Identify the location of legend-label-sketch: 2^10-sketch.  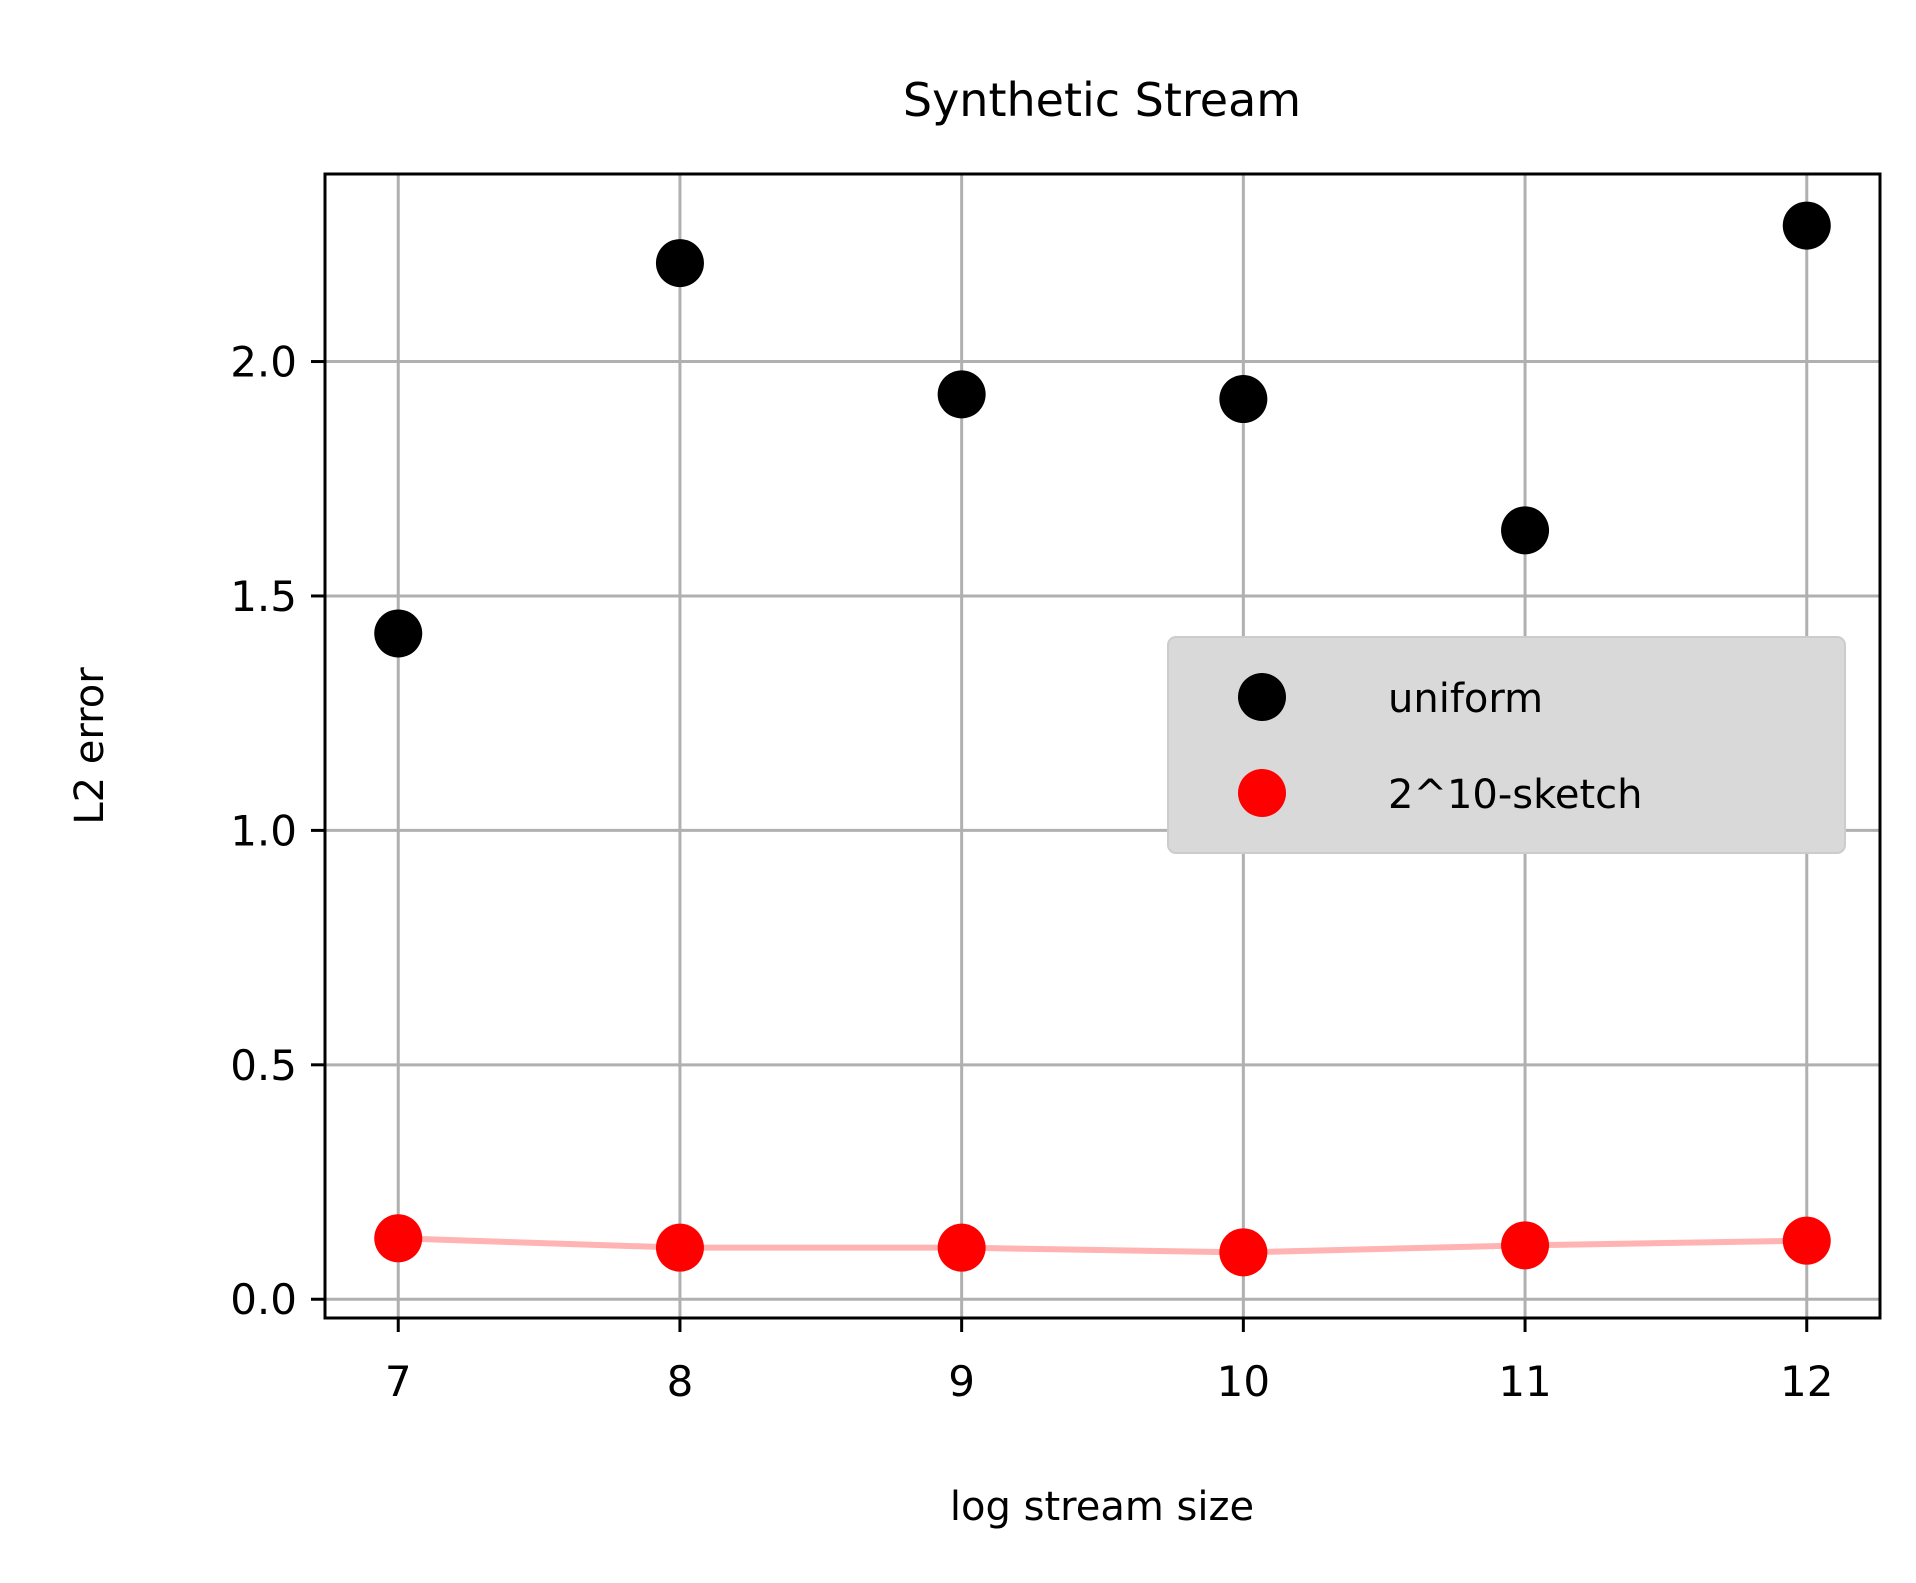
(1515, 795).